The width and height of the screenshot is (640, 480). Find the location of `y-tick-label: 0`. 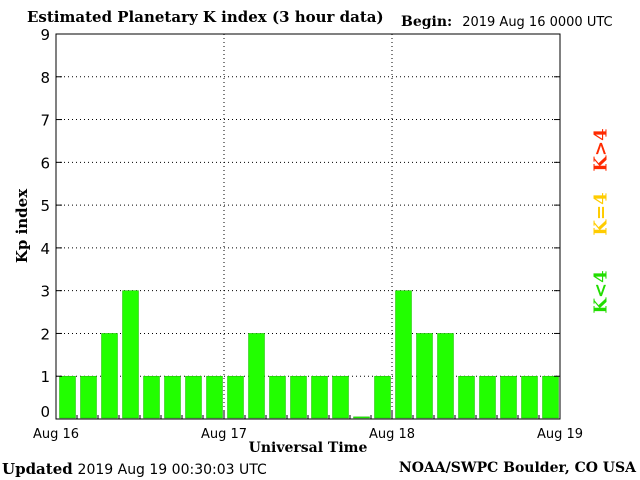

y-tick-label: 0 is located at coordinates (45, 412).